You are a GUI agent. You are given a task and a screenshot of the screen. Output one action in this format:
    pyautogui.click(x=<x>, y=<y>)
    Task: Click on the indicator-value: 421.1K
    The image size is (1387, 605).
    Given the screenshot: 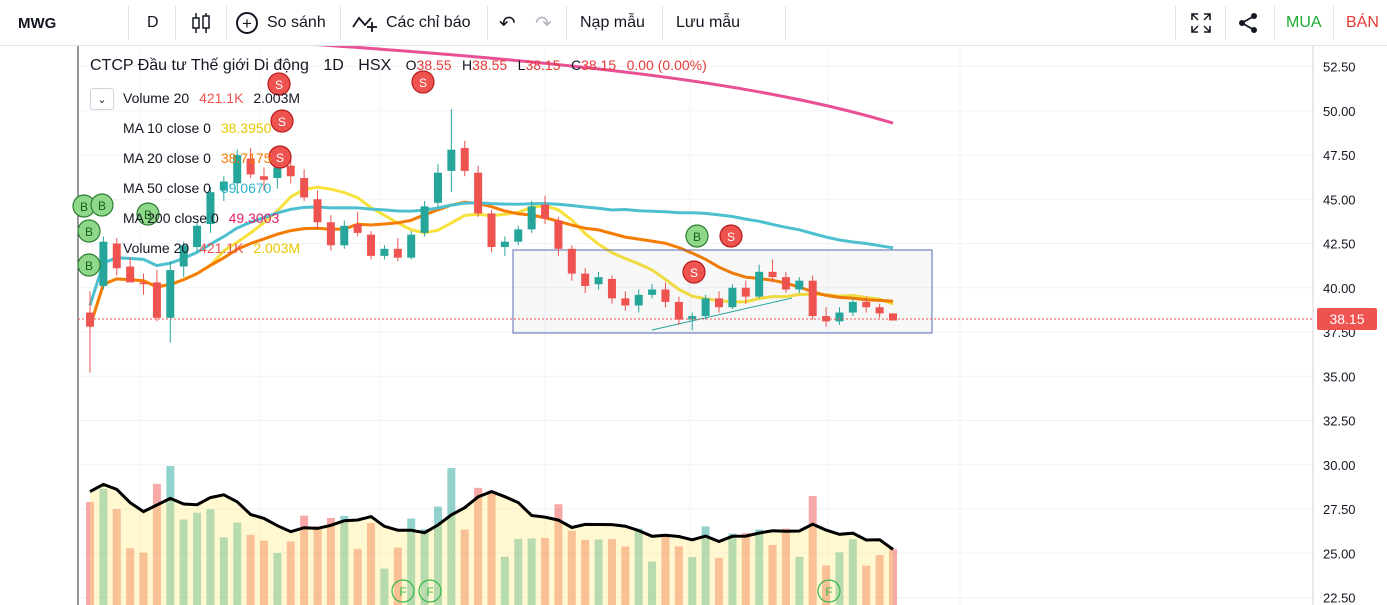 What is the action you would take?
    pyautogui.click(x=221, y=248)
    